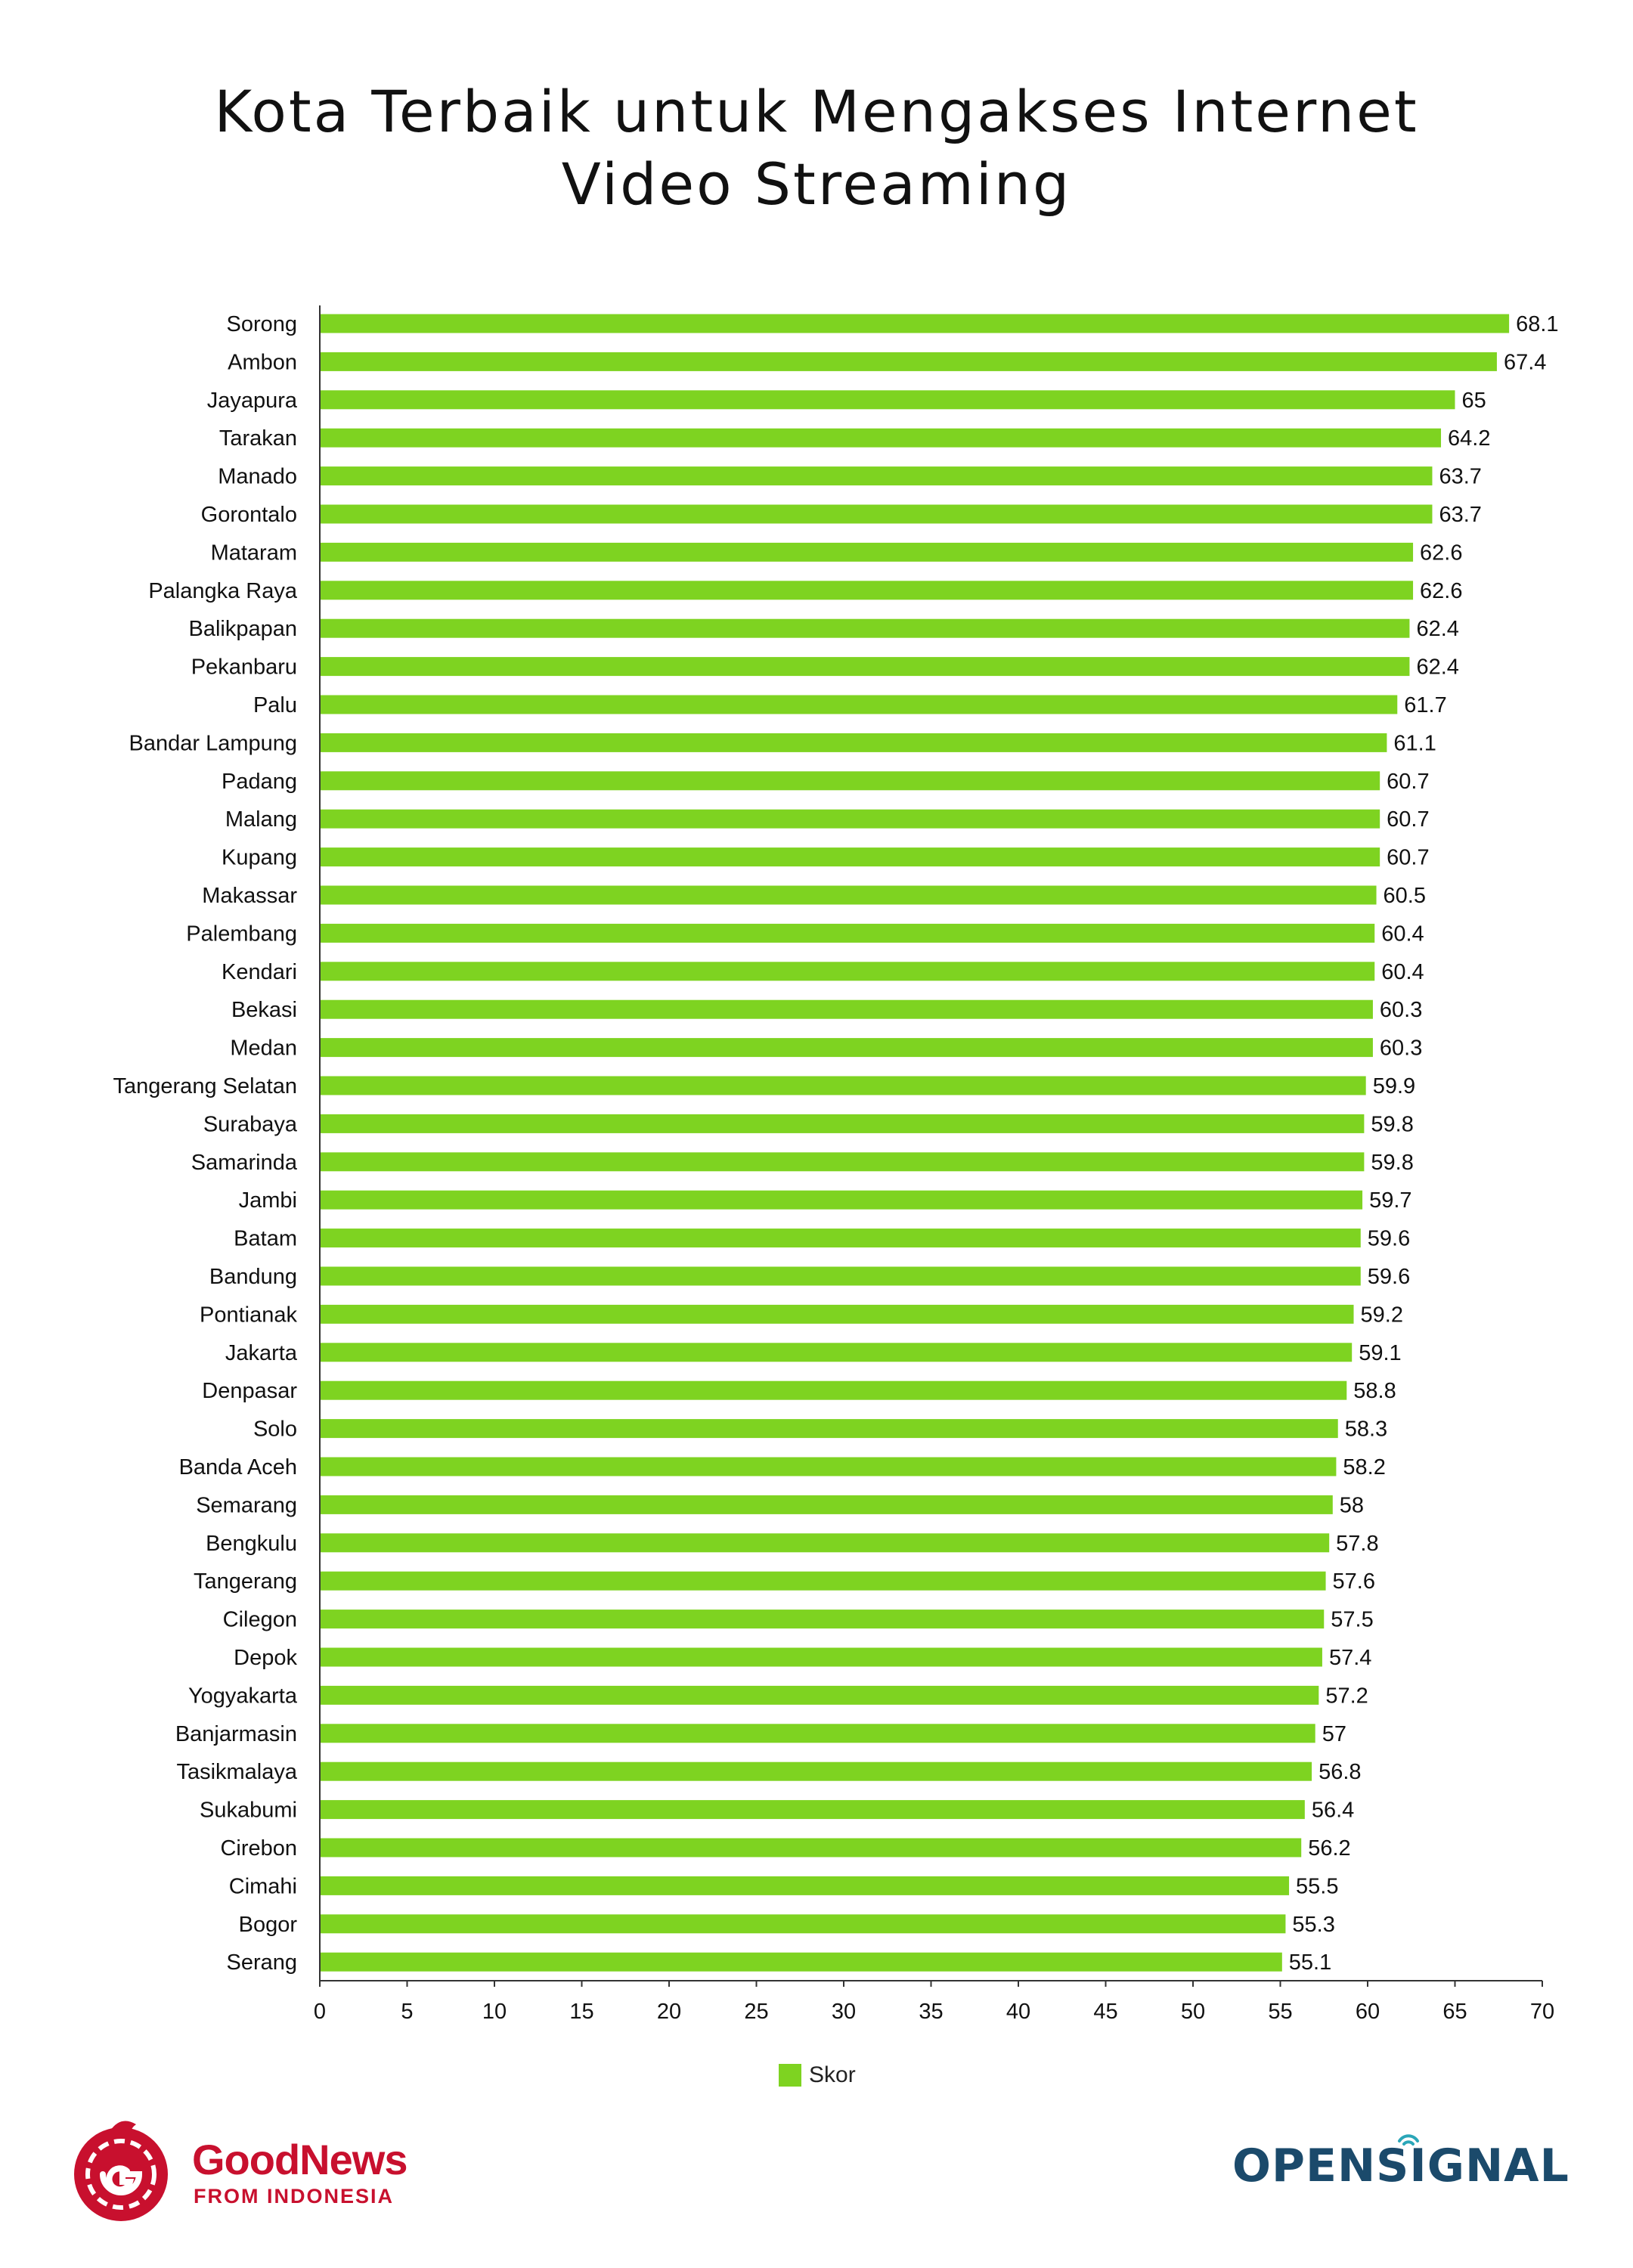  I want to click on signal-waves-icon, so click(1408, 2140).